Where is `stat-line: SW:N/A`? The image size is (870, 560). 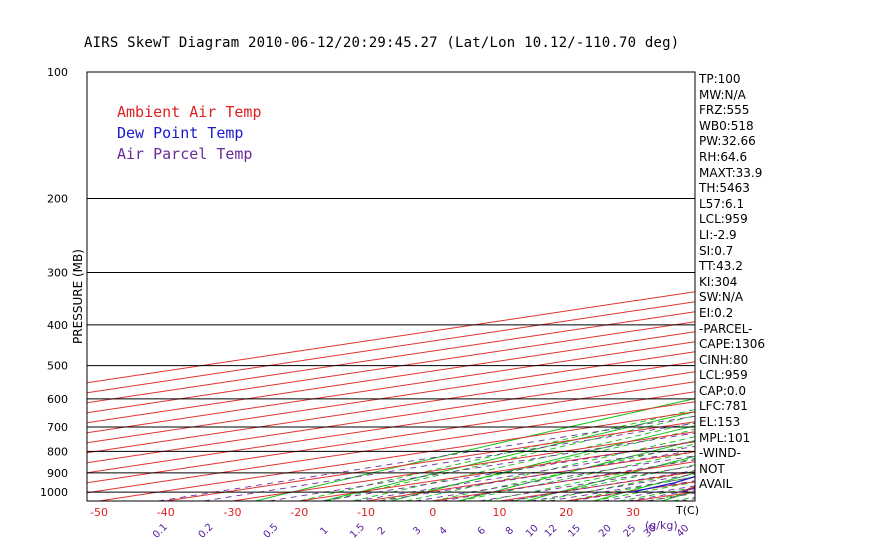 stat-line: SW:N/A is located at coordinates (721, 297).